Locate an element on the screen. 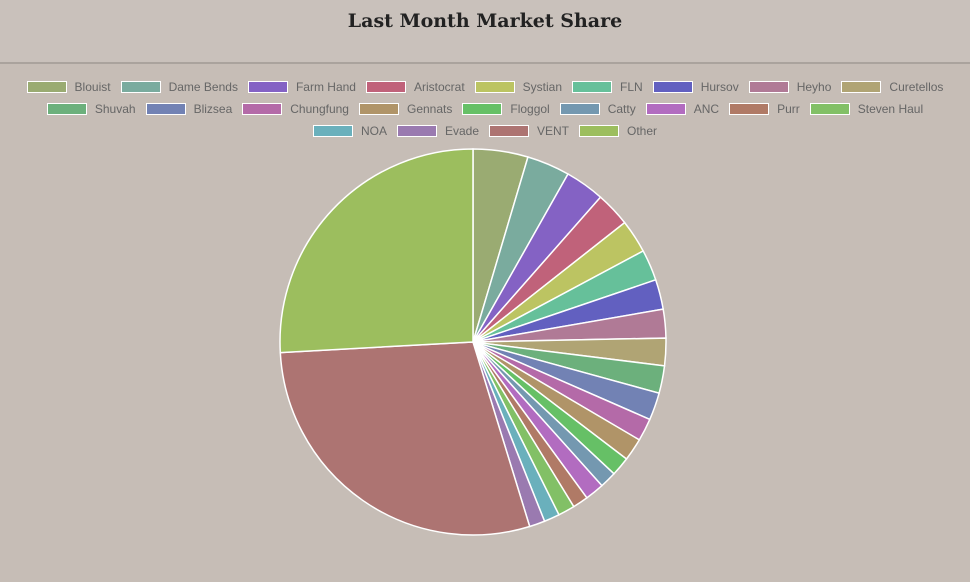 This screenshot has width=970, height=582. legend-label: Steven Haul is located at coordinates (890, 109).